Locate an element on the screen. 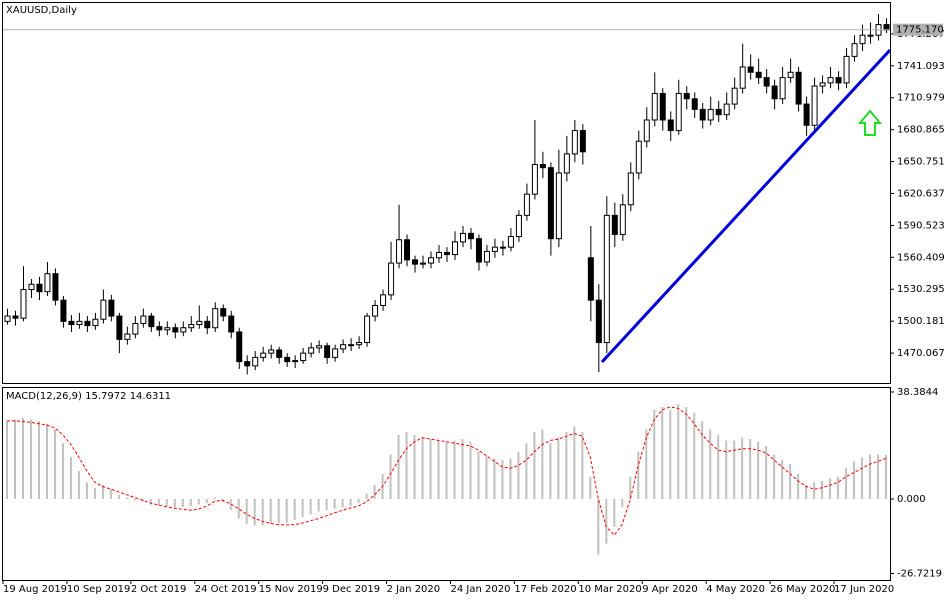 This screenshot has width=950, height=600. x-tick-label: 9 Apr 2020 is located at coordinates (669, 589).